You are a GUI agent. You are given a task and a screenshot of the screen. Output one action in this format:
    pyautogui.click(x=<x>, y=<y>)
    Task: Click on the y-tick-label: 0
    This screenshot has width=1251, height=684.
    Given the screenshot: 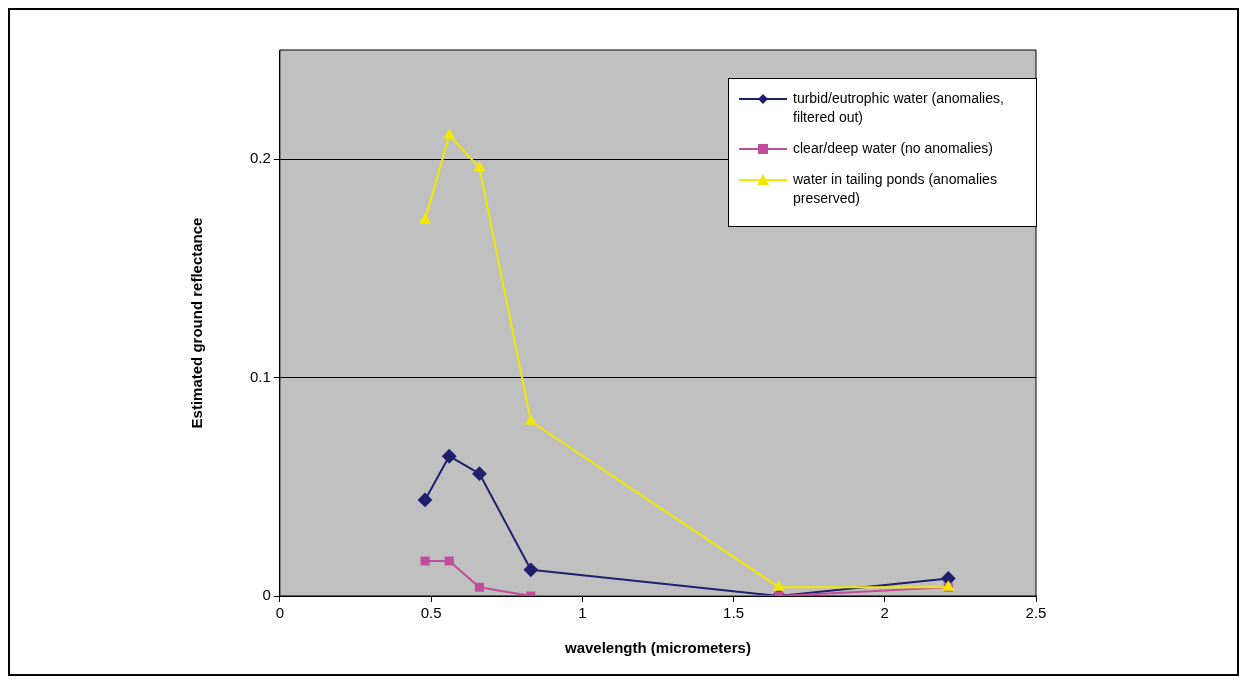 What is the action you would take?
    pyautogui.click(x=266, y=595)
    